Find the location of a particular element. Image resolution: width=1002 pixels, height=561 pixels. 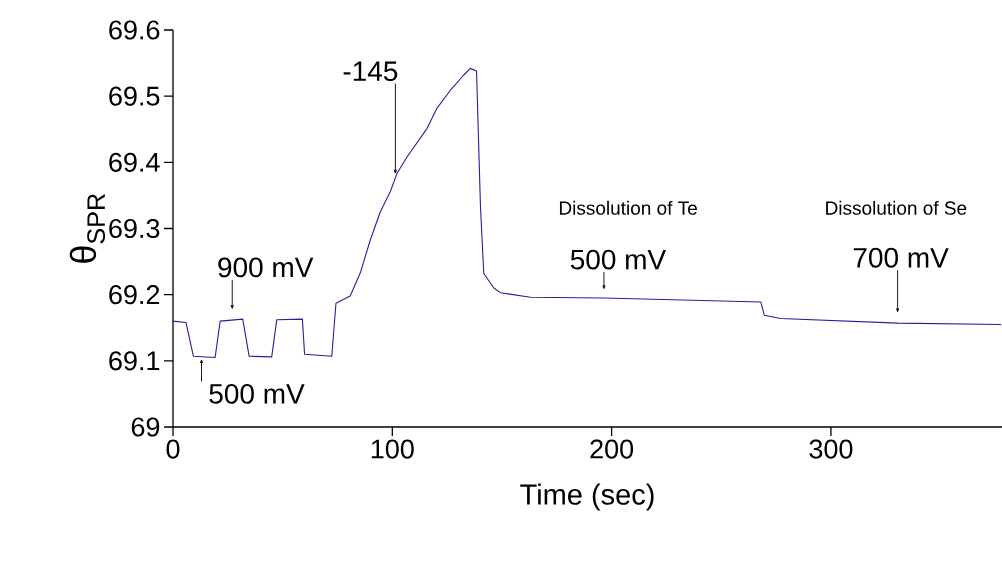

annotation: 700 mV is located at coordinates (901, 257).